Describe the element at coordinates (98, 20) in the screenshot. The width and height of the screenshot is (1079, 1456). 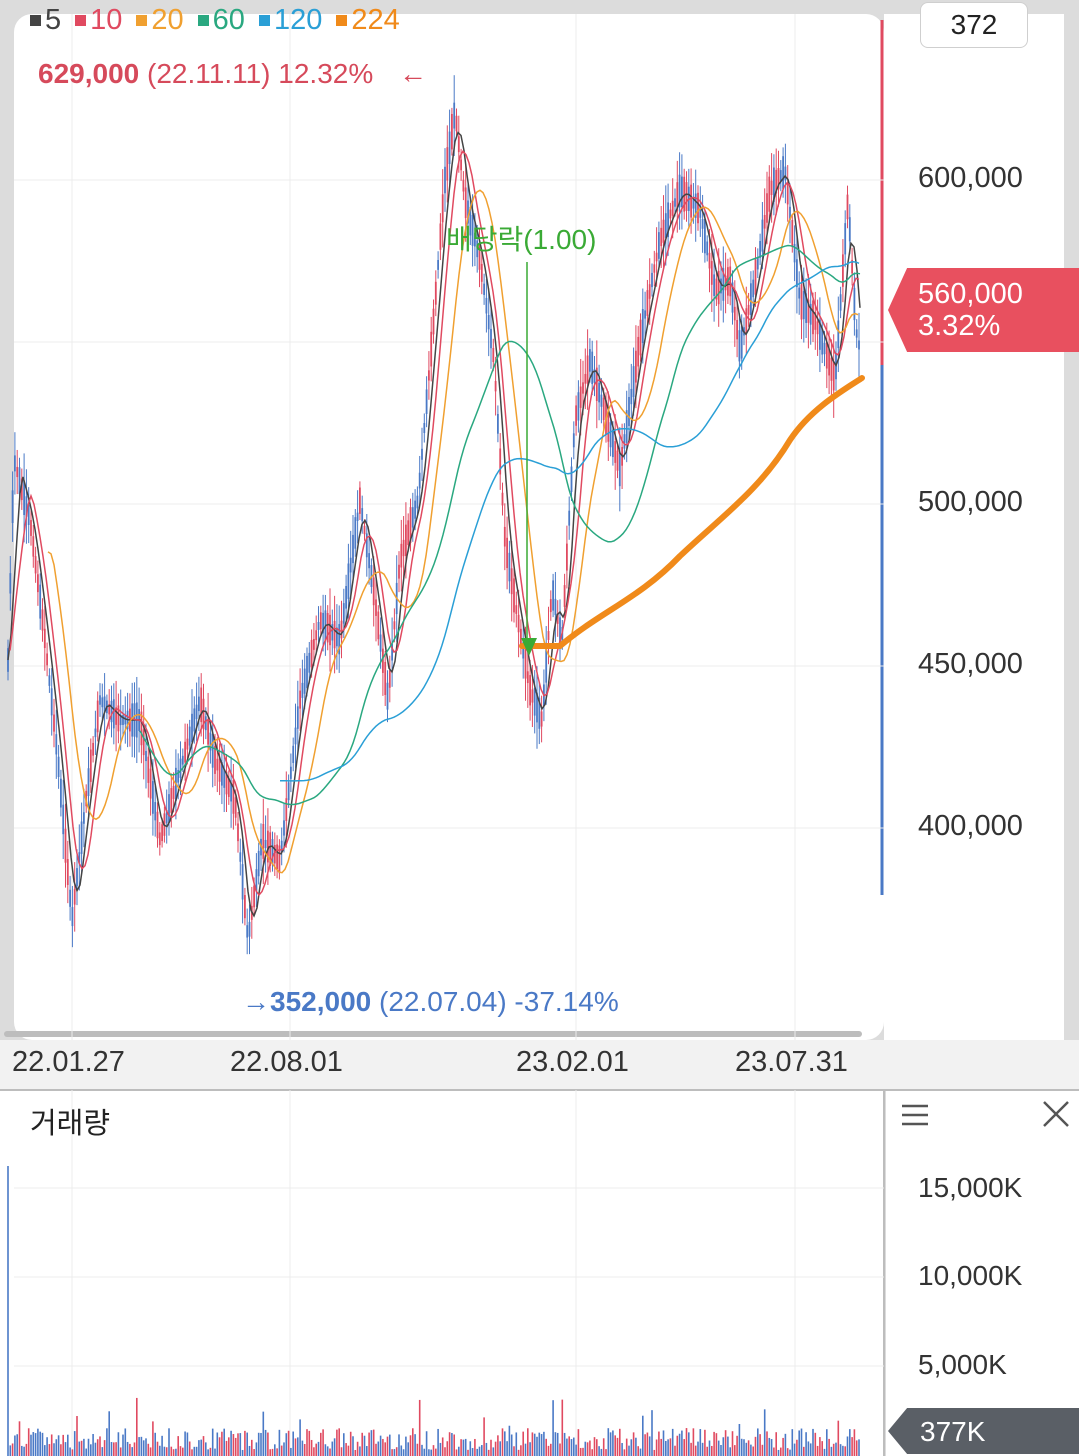
I see `ma-legend-10: 10` at that location.